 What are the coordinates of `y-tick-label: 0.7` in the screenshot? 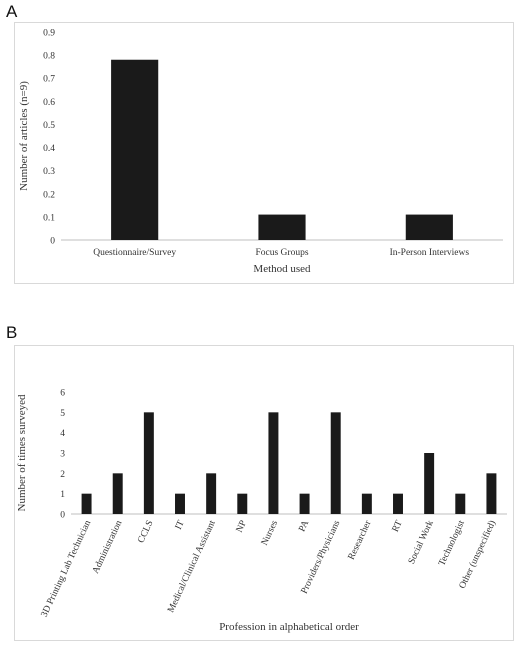 It's located at (49, 80).